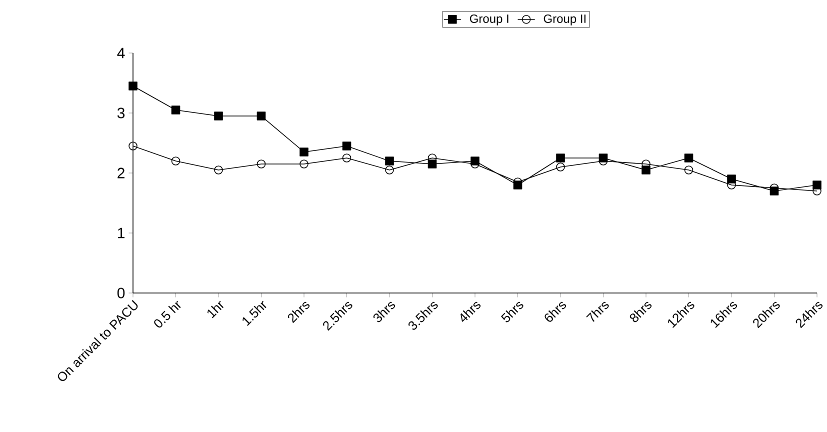 The height and width of the screenshot is (432, 827). I want to click on x-tick-label: 2hrs, so click(299, 313).